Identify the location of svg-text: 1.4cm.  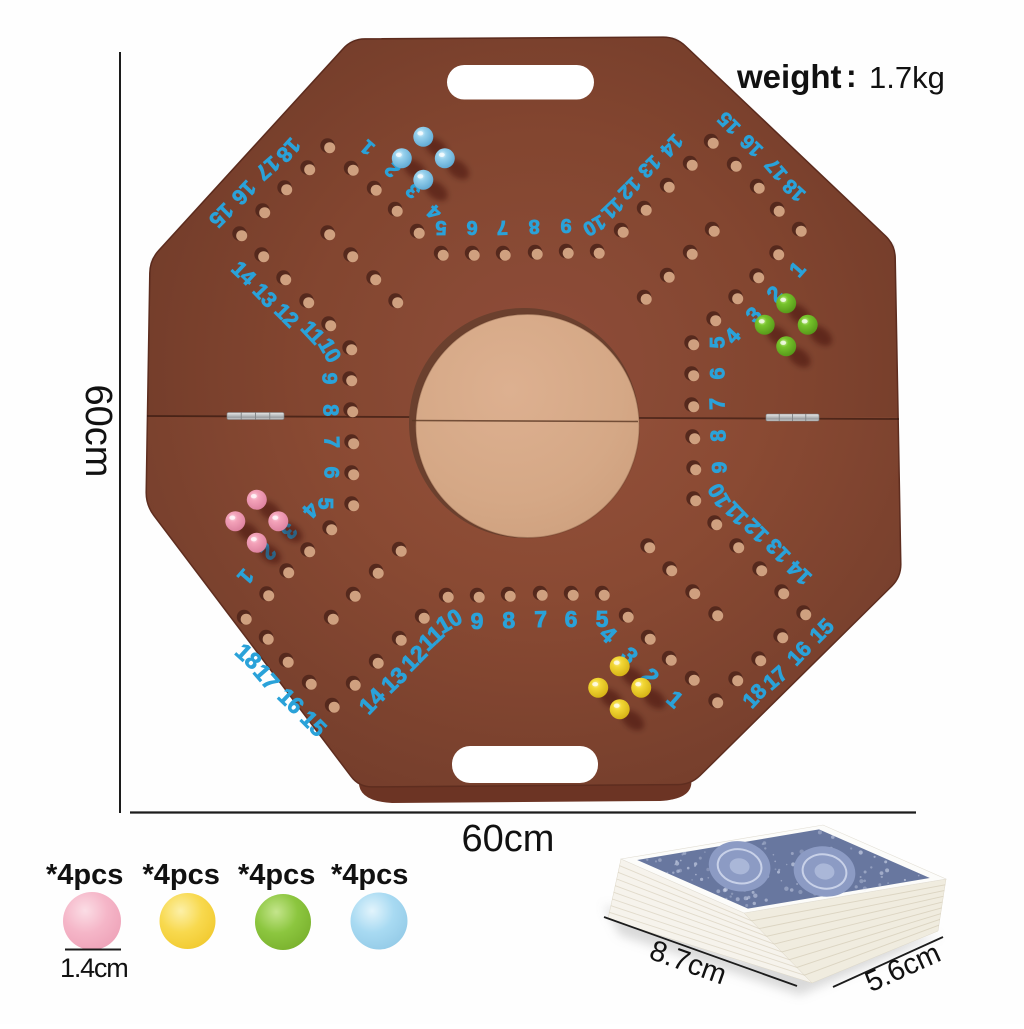
(94, 968).